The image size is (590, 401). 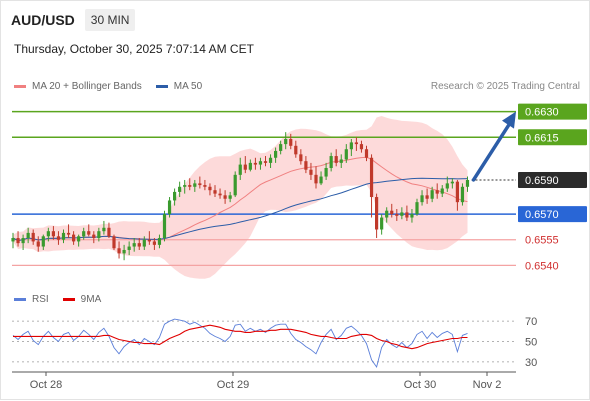 What do you see at coordinates (487, 385) in the screenshot?
I see `x-axis-label: Nov 2` at bounding box center [487, 385].